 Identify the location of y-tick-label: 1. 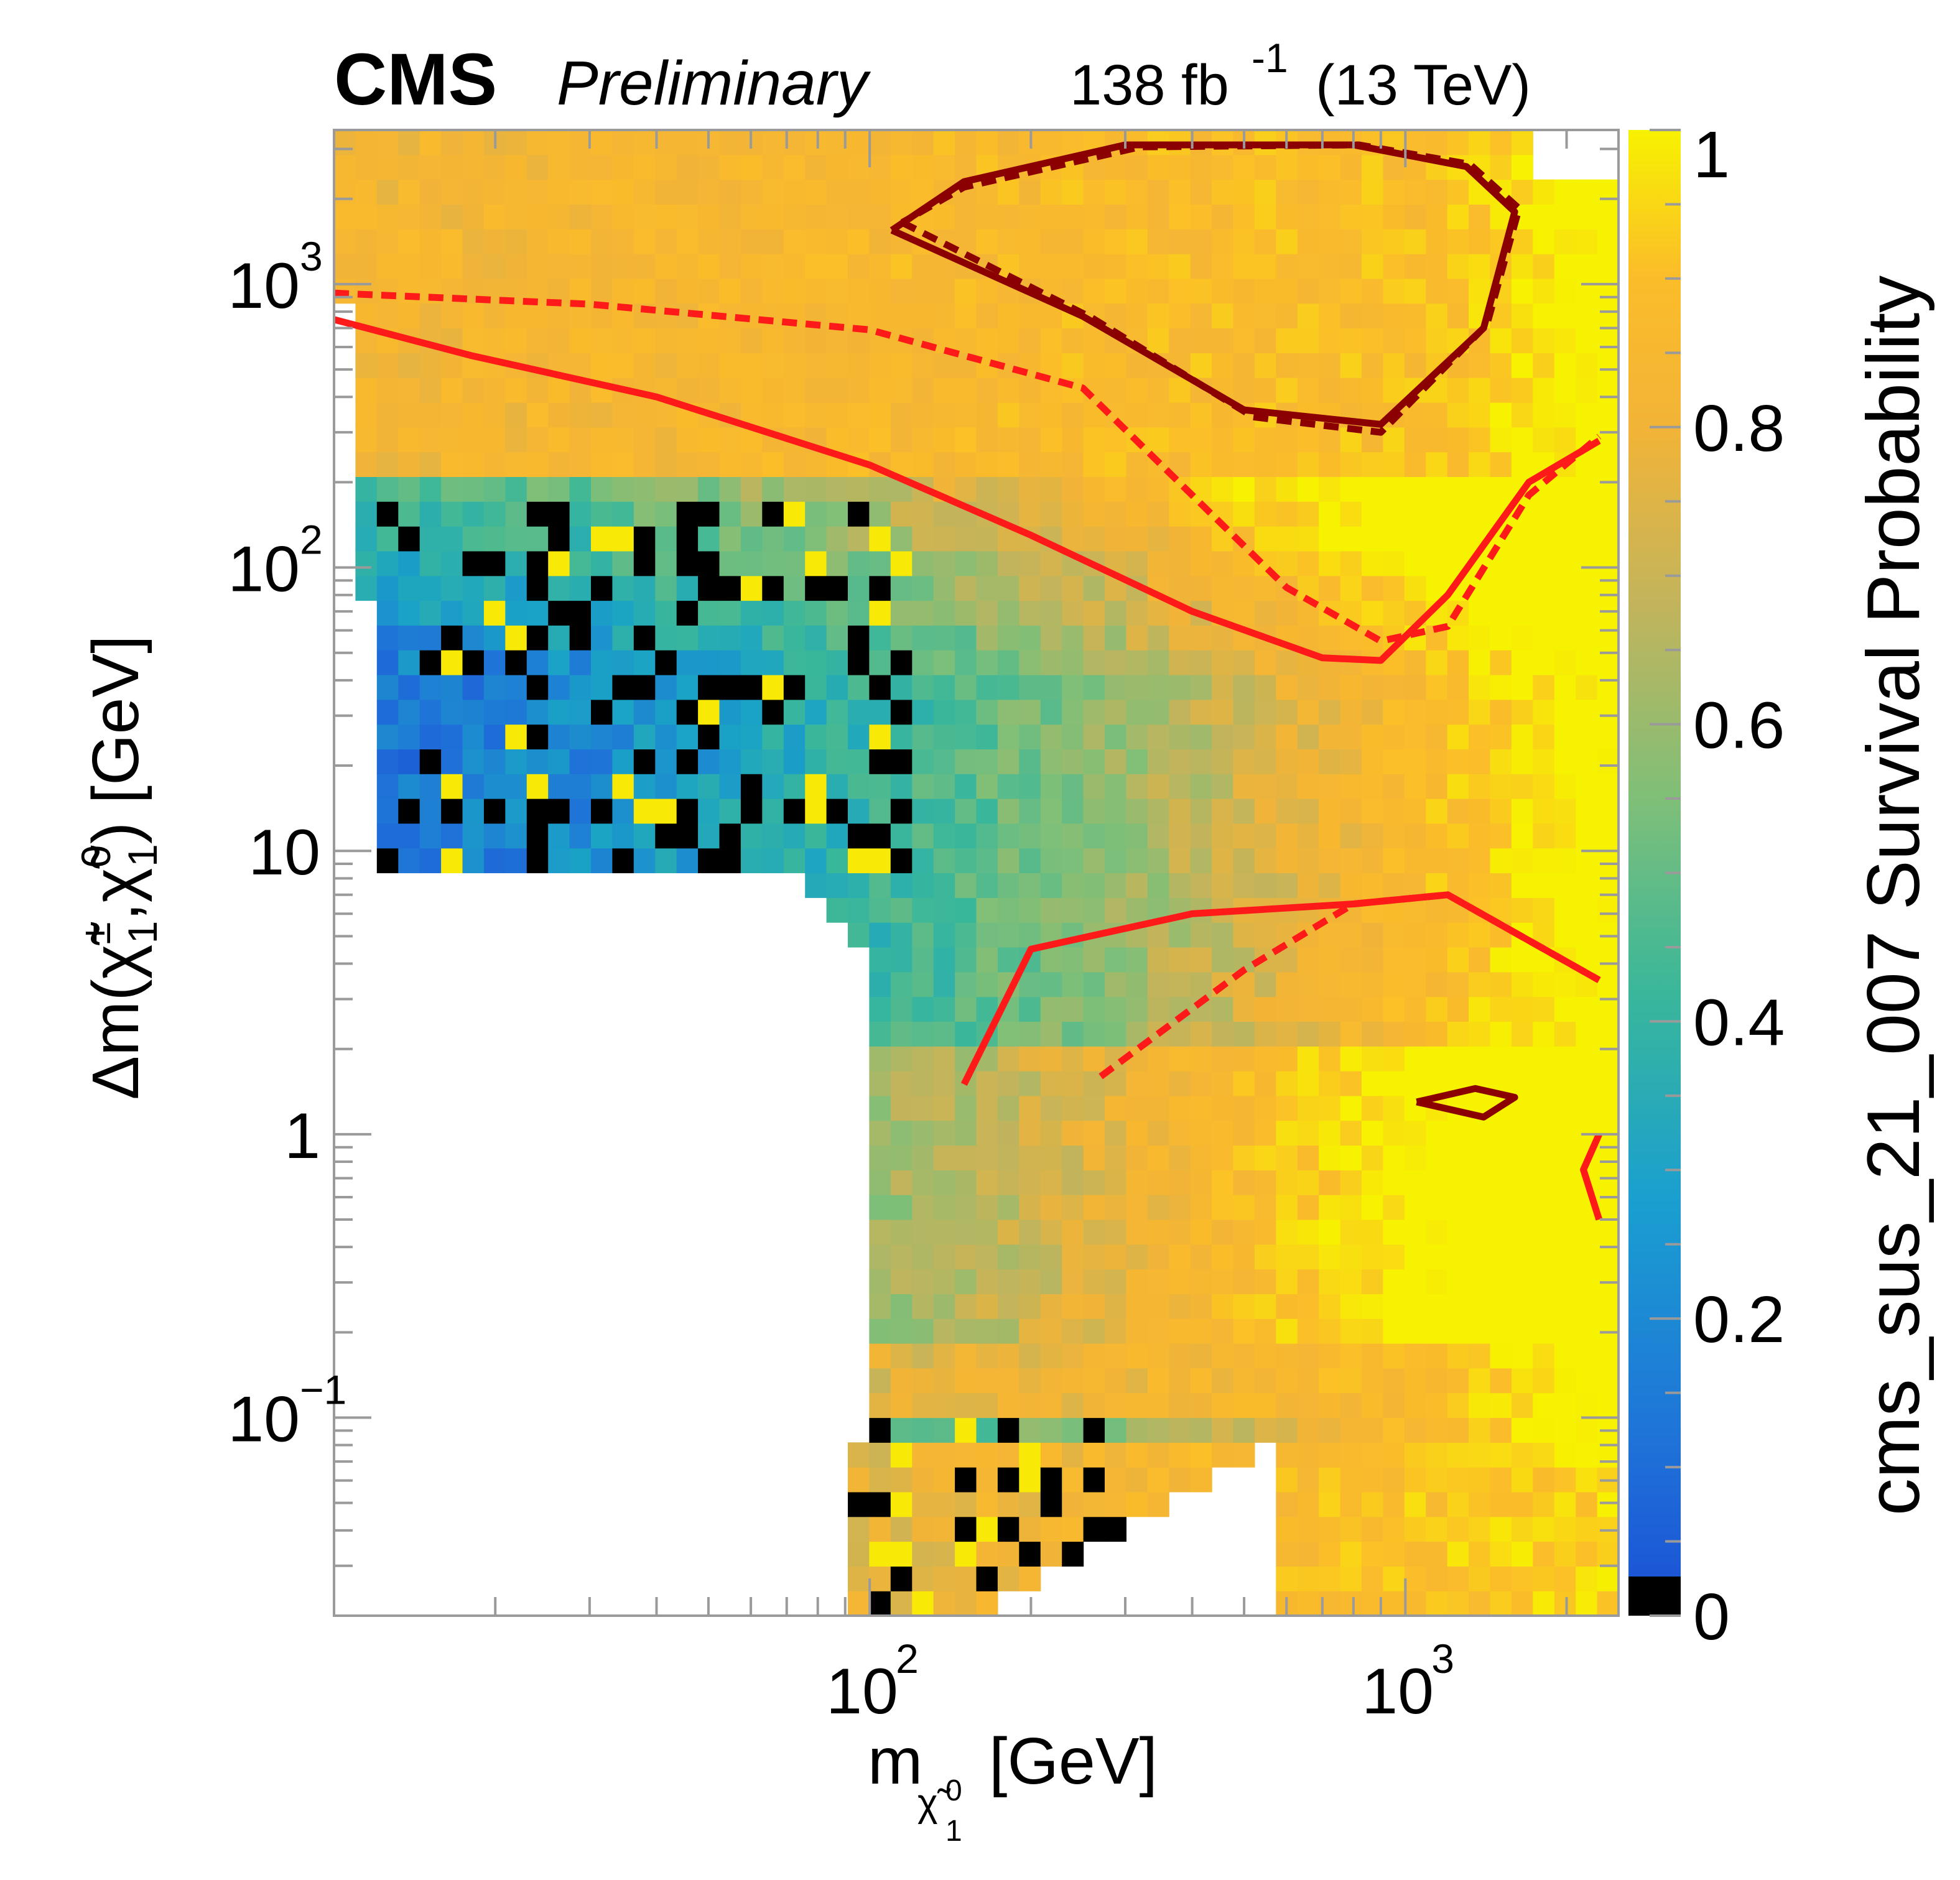
(302, 1136).